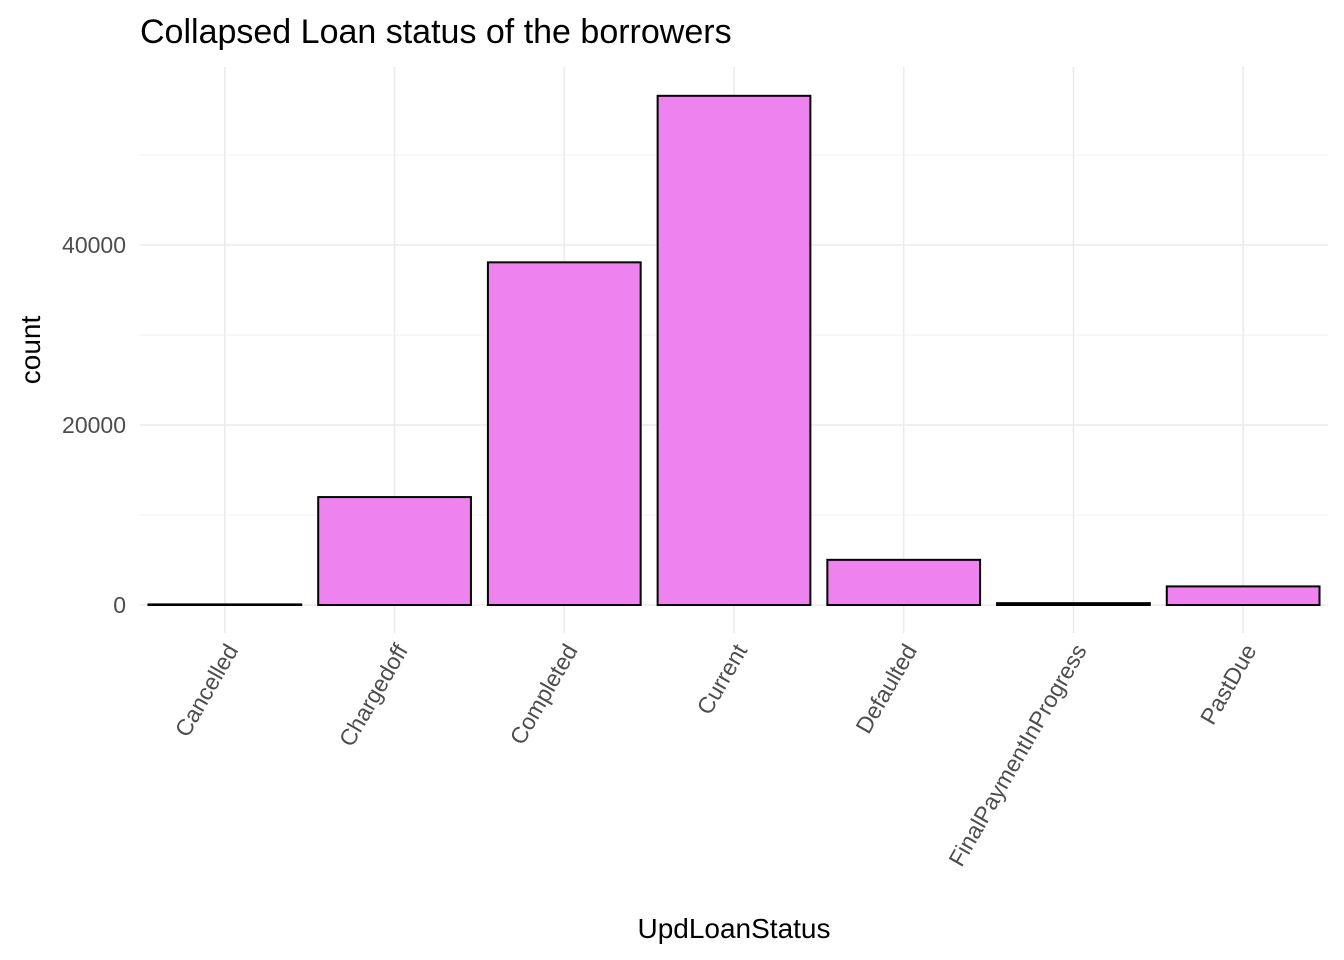 This screenshot has width=1344, height=960. What do you see at coordinates (1243, 595) in the screenshot?
I see `bar-pastdue` at bounding box center [1243, 595].